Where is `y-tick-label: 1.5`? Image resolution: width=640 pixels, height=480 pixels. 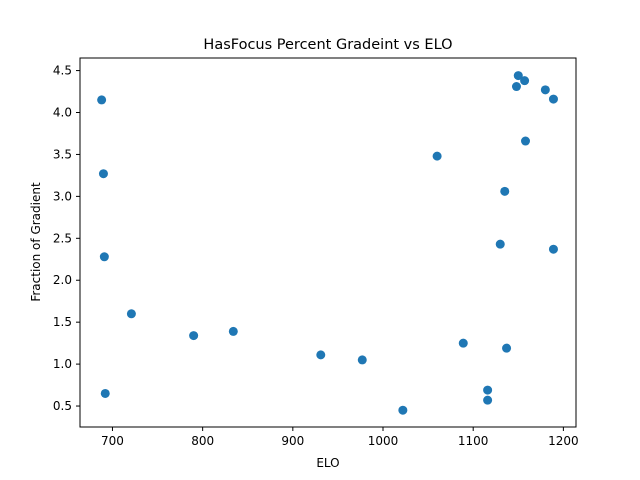
y-tick-label: 1.5 is located at coordinates (62, 322).